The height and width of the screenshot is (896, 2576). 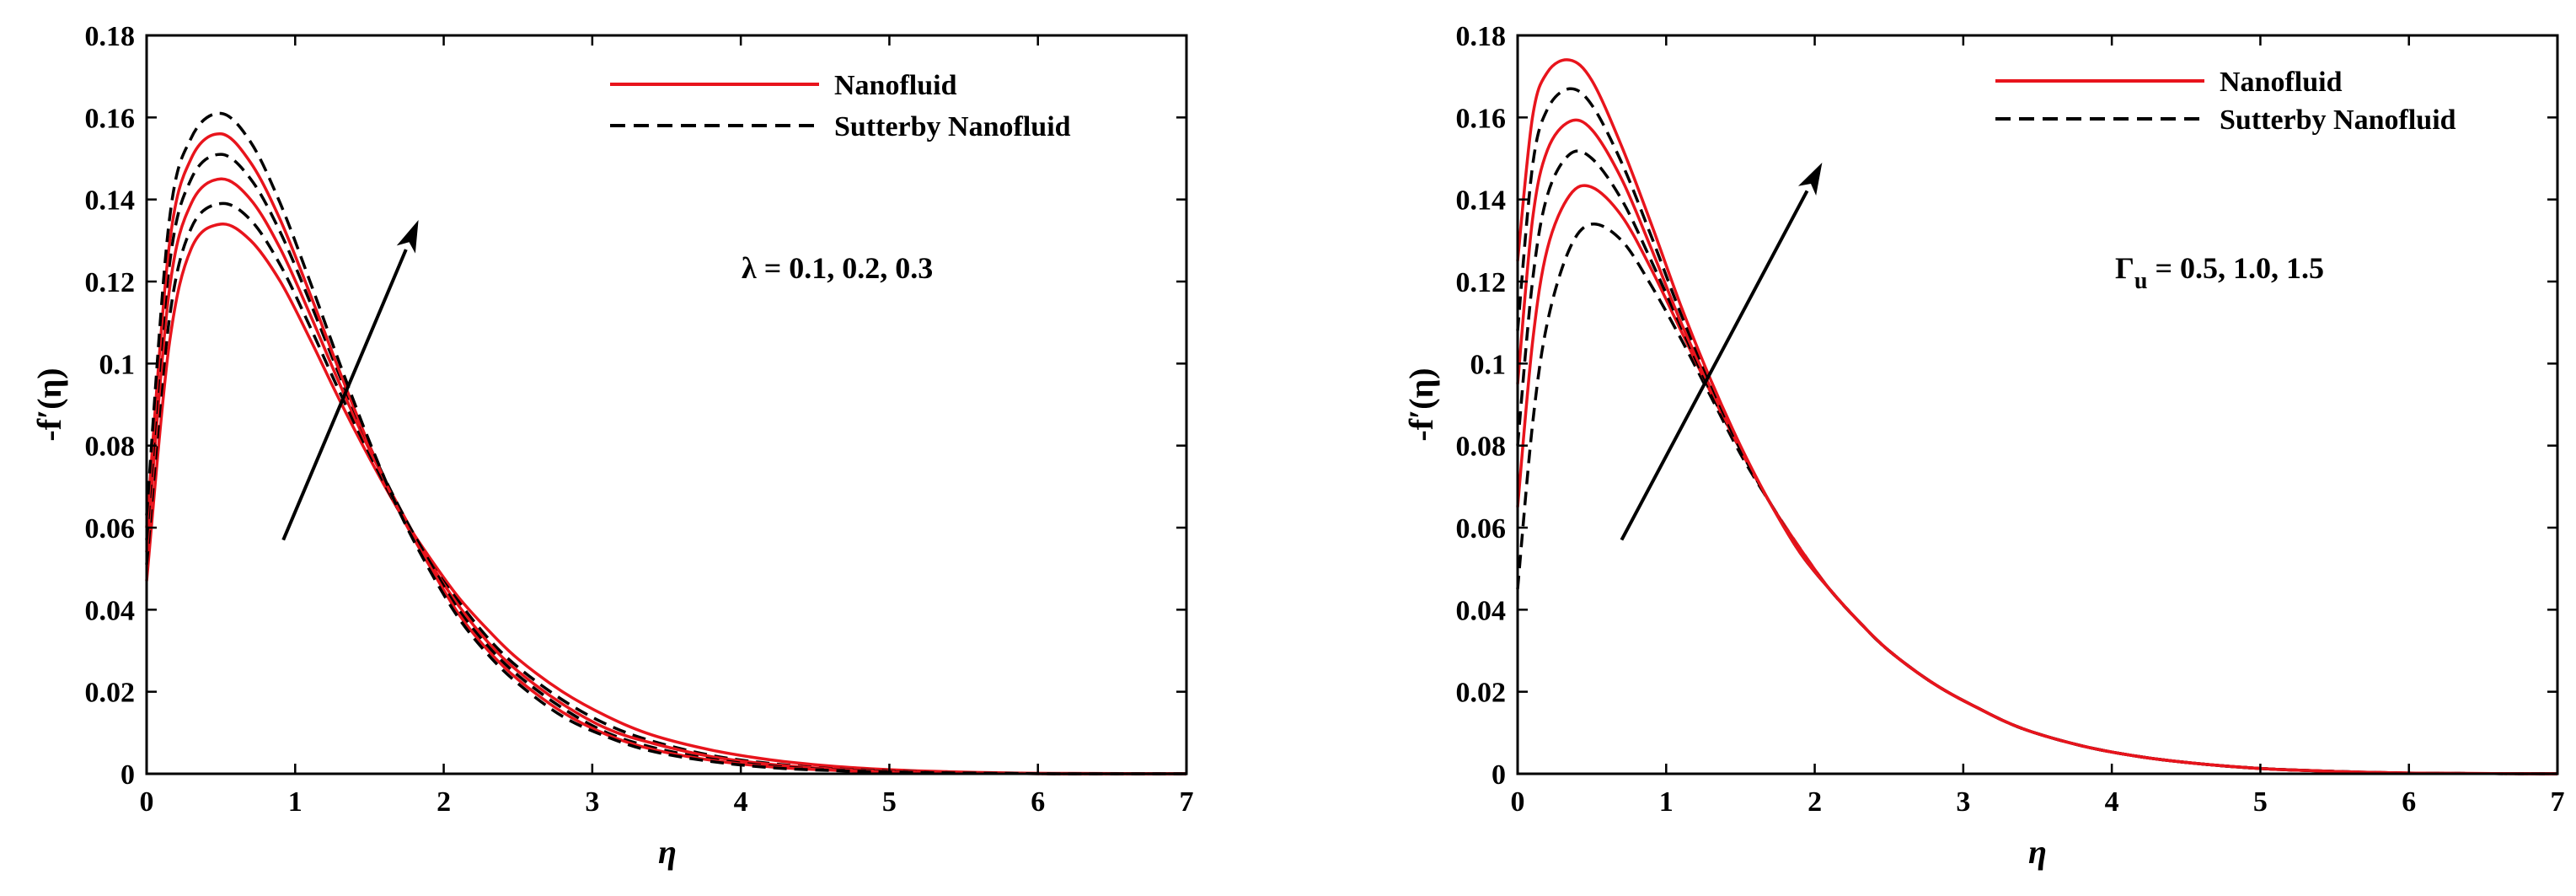 What do you see at coordinates (1481, 37) in the screenshot?
I see `right-y-tick-label: 0.18` at bounding box center [1481, 37].